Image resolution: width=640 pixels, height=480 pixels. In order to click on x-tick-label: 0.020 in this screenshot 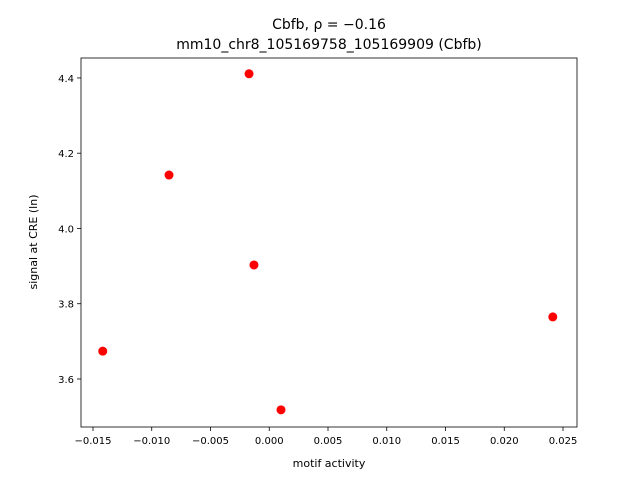, I will do `click(504, 441)`.